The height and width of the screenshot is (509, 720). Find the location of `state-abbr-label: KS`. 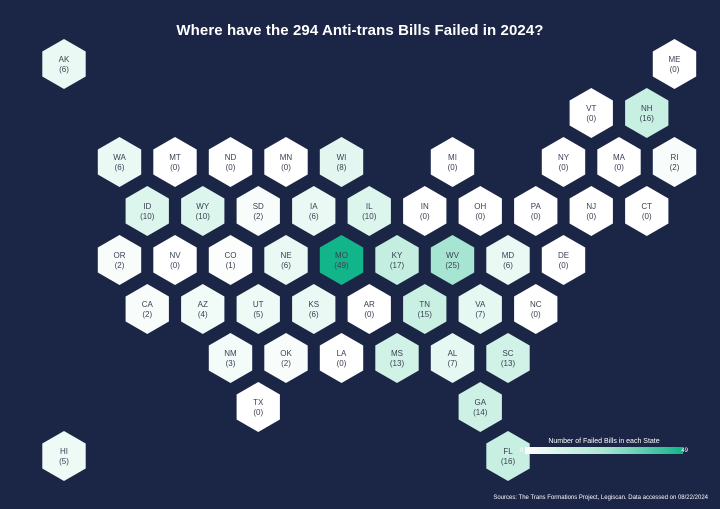

state-abbr-label: KS is located at coordinates (313, 304).